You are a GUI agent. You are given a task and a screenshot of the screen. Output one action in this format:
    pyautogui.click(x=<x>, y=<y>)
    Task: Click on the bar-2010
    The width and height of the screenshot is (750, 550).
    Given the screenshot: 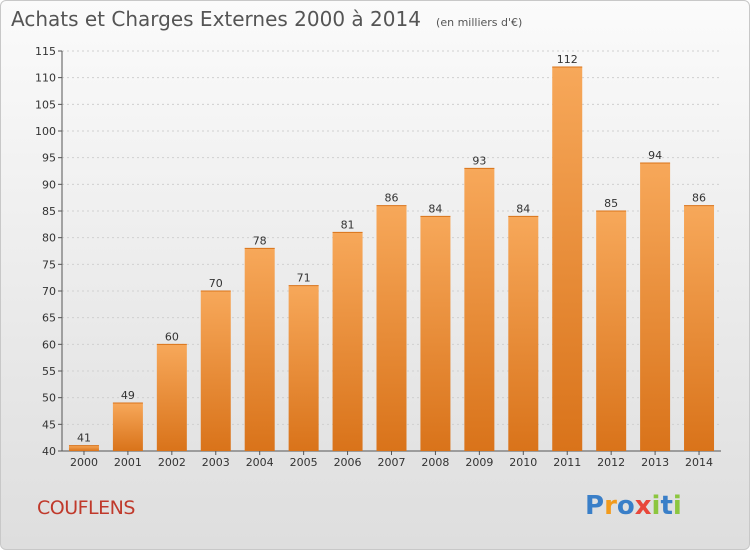 What is the action you would take?
    pyautogui.click(x=523, y=333)
    